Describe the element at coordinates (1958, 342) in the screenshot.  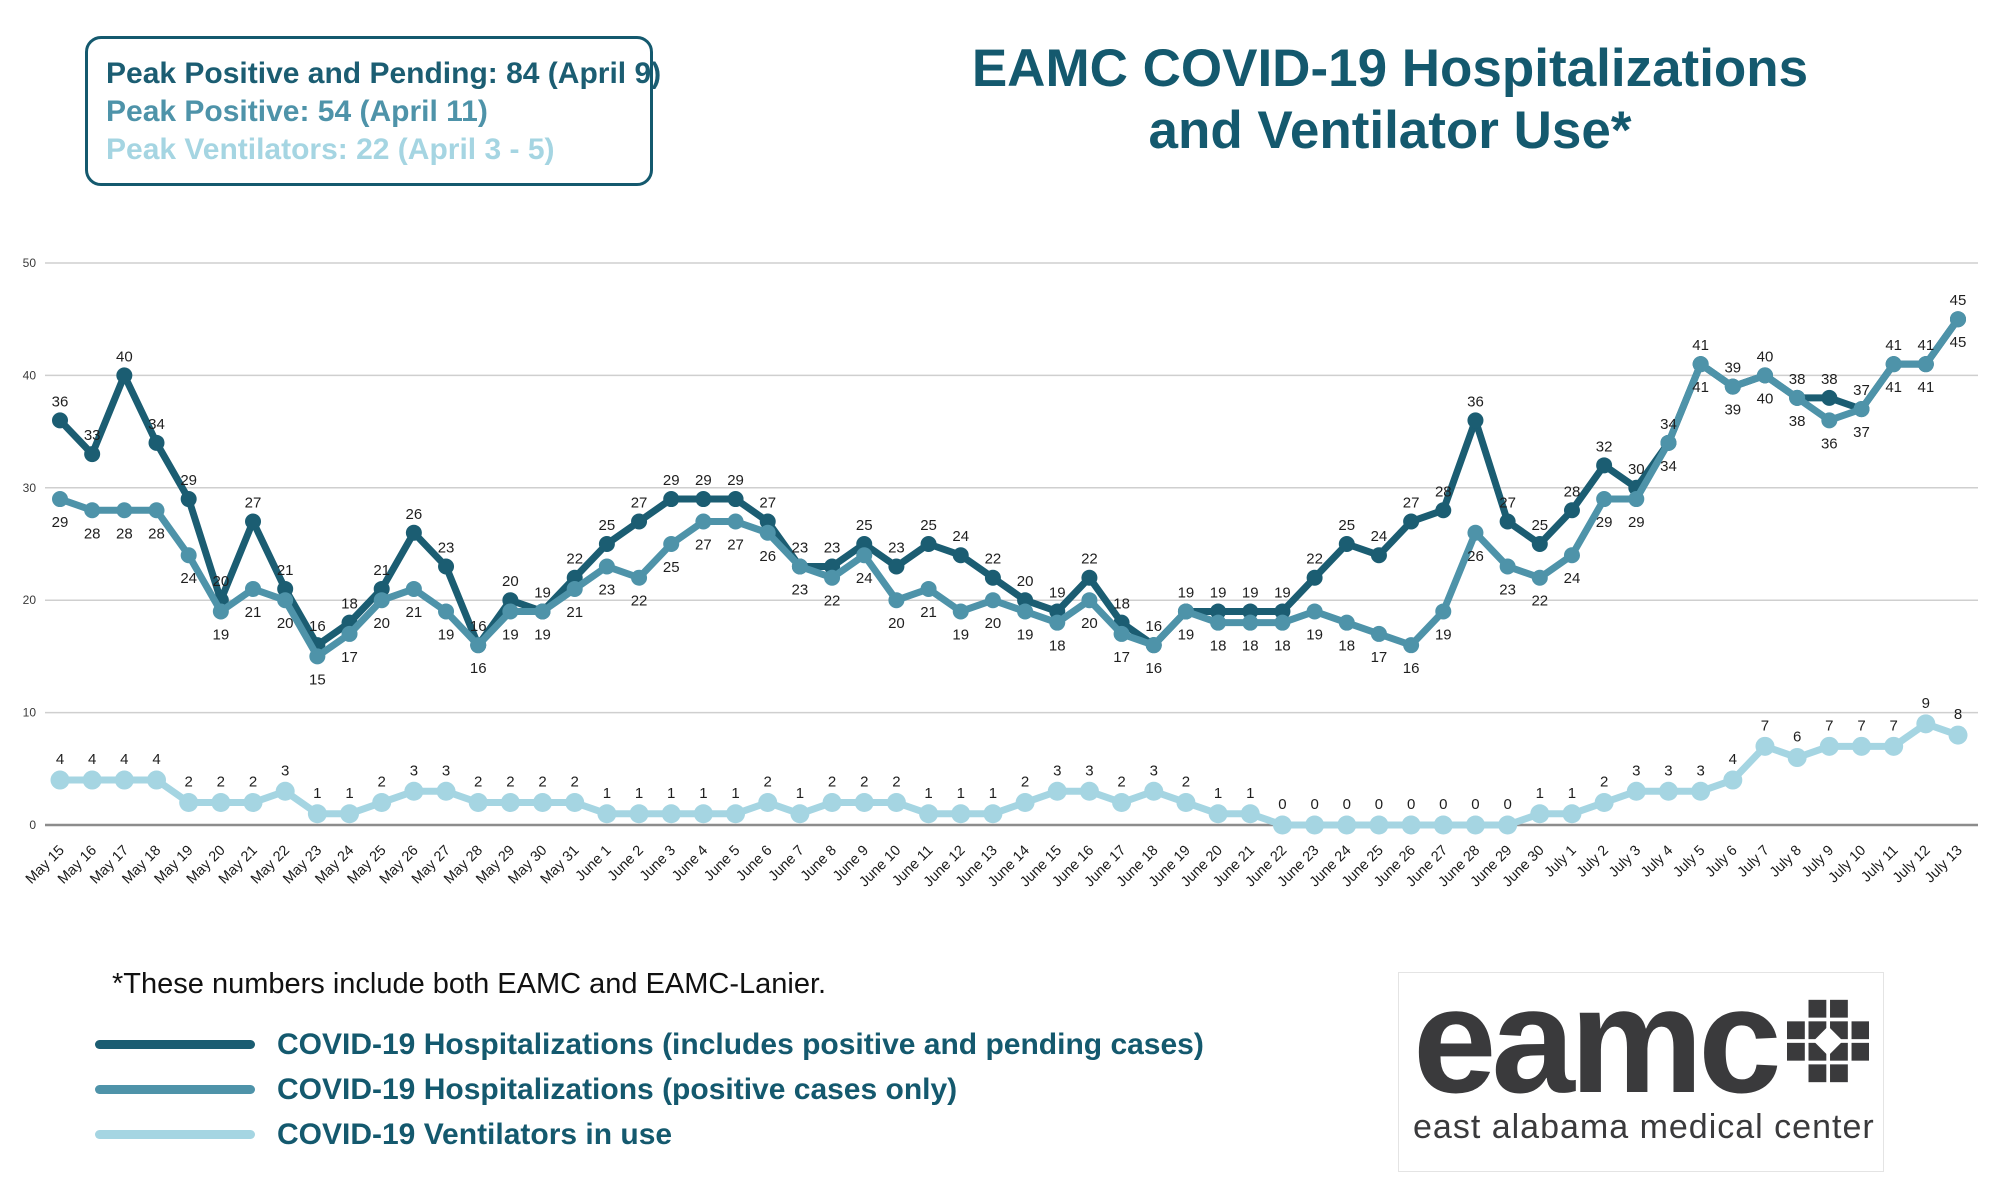
I see `value-label: 45` at that location.